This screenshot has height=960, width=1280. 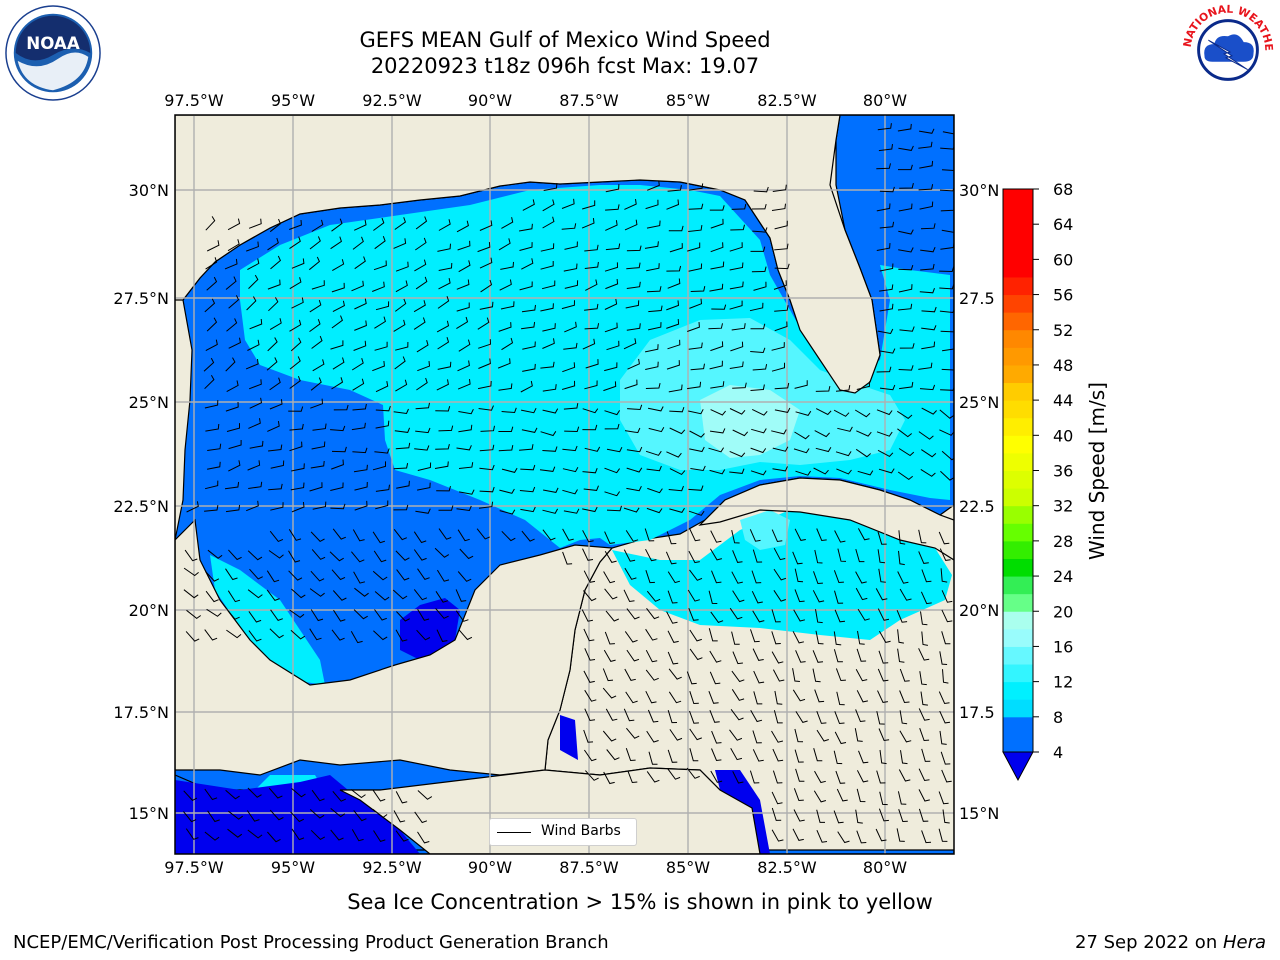 I want to click on lat-label-right: 27.5, so click(x=977, y=298).